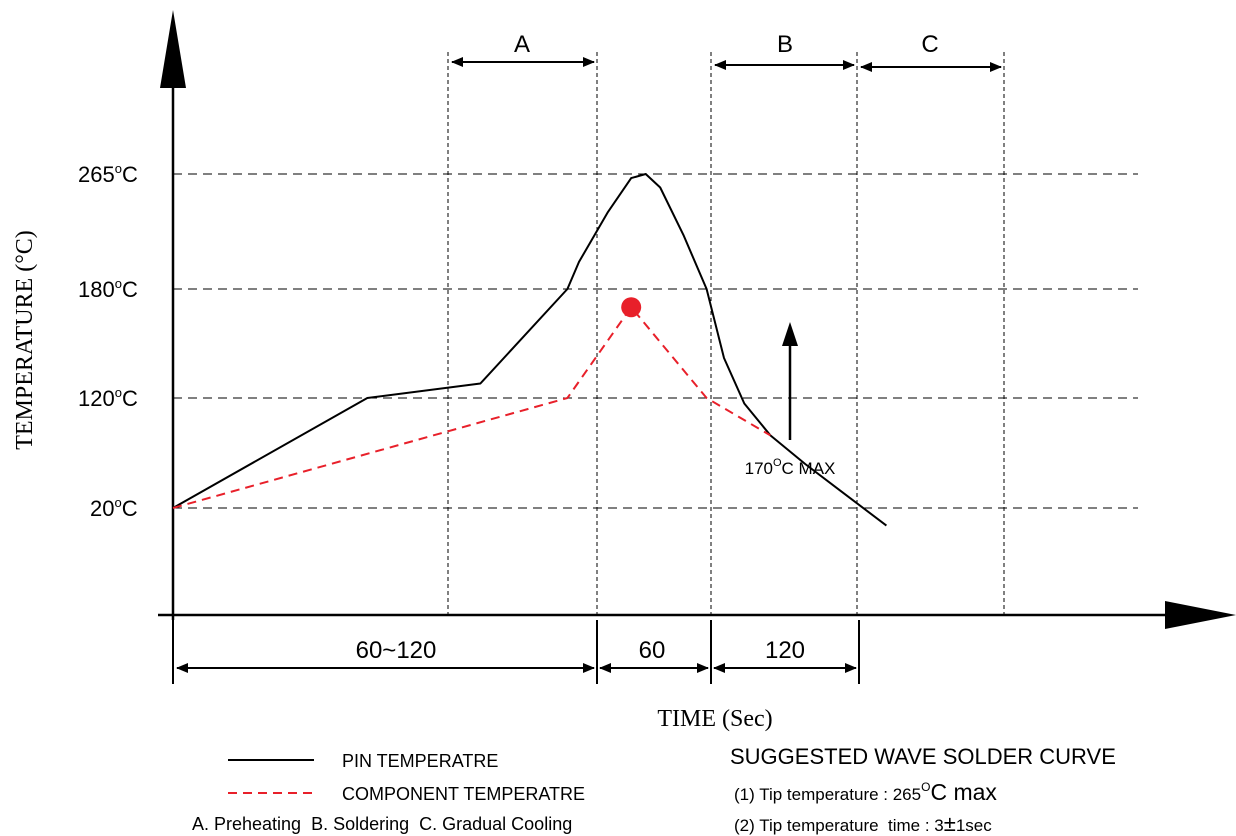 The image size is (1236, 836). I want to click on legend-component-label: COMPONENT TEMPERATRE, so click(463, 794).